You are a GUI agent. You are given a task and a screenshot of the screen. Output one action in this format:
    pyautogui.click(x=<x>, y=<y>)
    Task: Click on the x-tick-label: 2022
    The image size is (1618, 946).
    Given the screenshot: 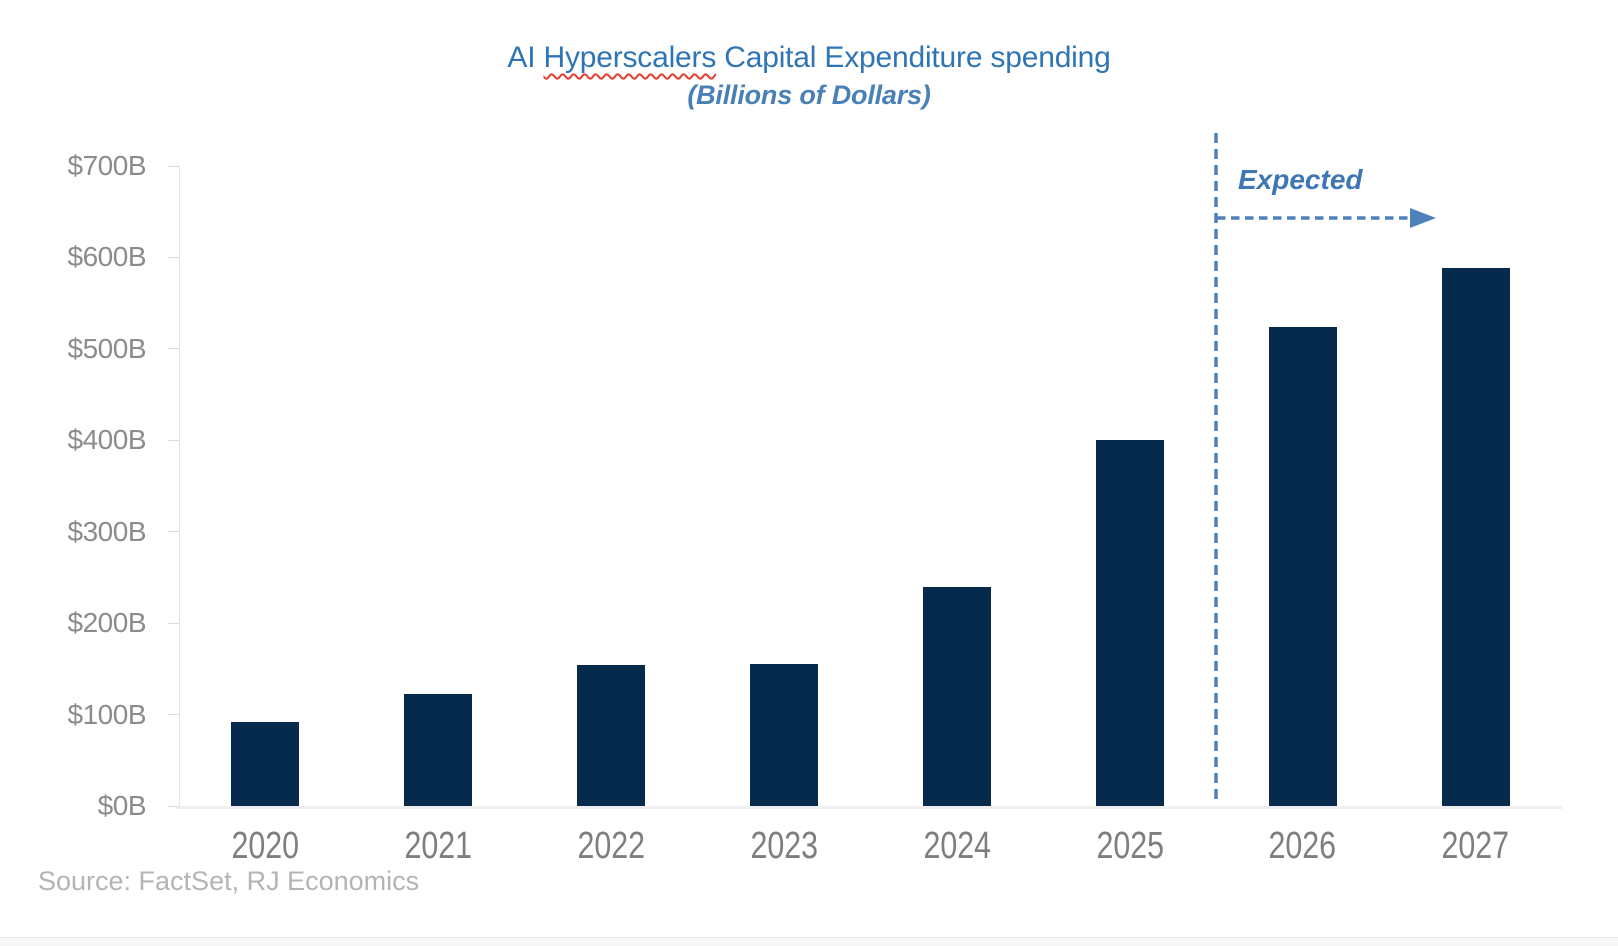 What is the action you would take?
    pyautogui.click(x=611, y=846)
    